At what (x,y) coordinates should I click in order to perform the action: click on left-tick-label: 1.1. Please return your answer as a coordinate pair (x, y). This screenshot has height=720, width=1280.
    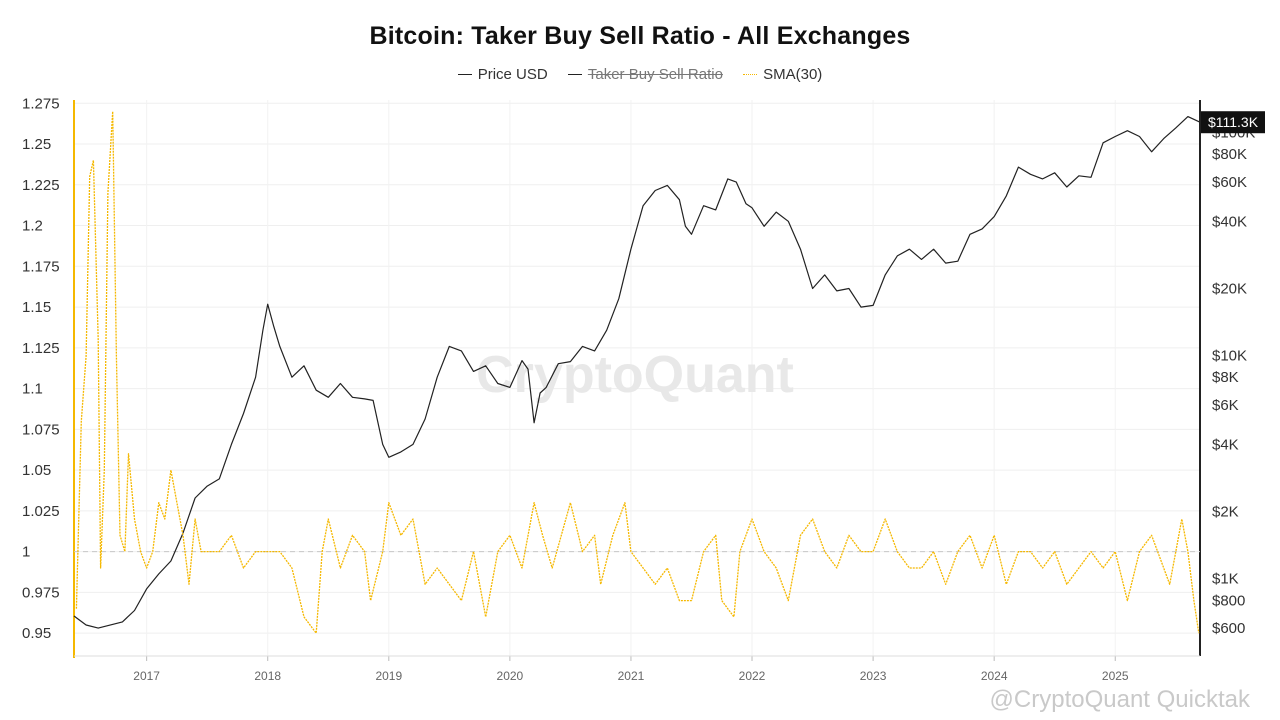
    Looking at the image, I should click on (32, 389).